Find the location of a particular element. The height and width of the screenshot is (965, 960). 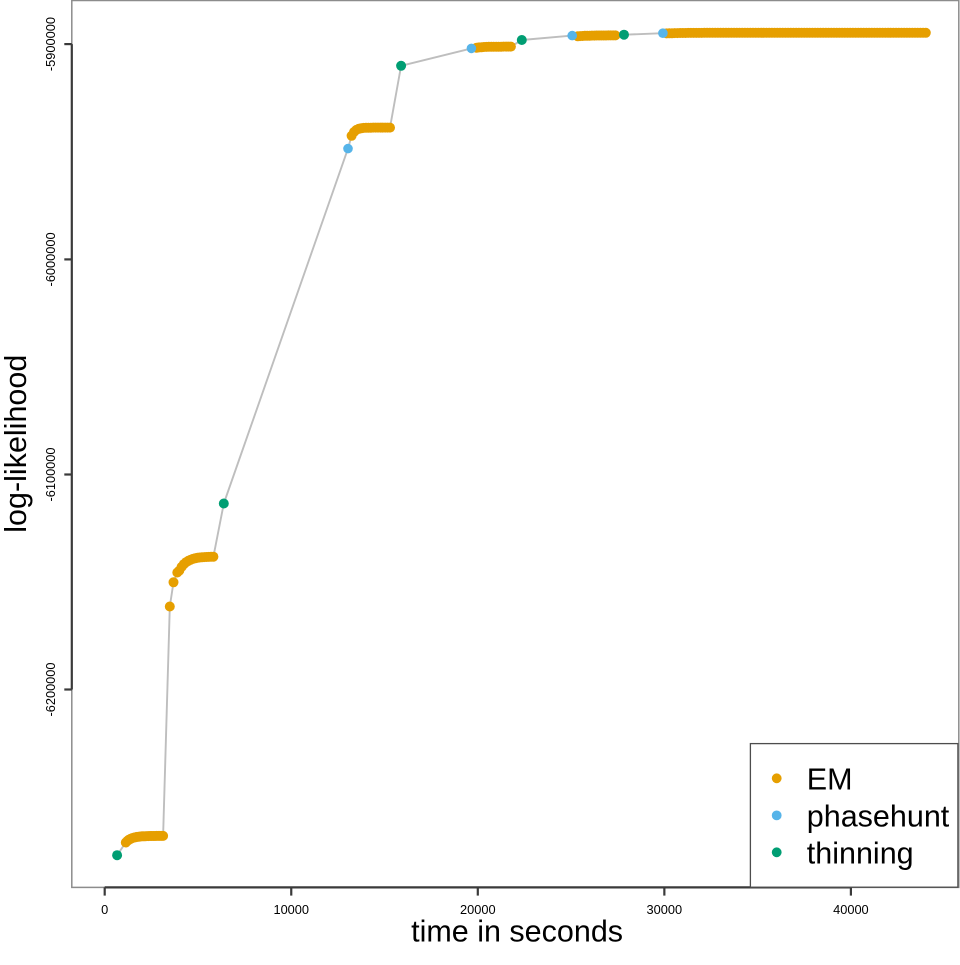

svg-text: 20000 is located at coordinates (478, 909).